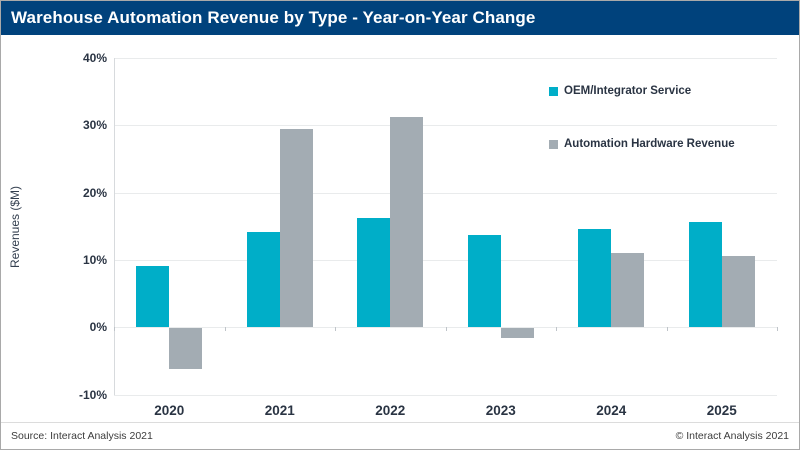  Describe the element at coordinates (500, 410) in the screenshot. I see `x-tick-label: 2023` at that location.